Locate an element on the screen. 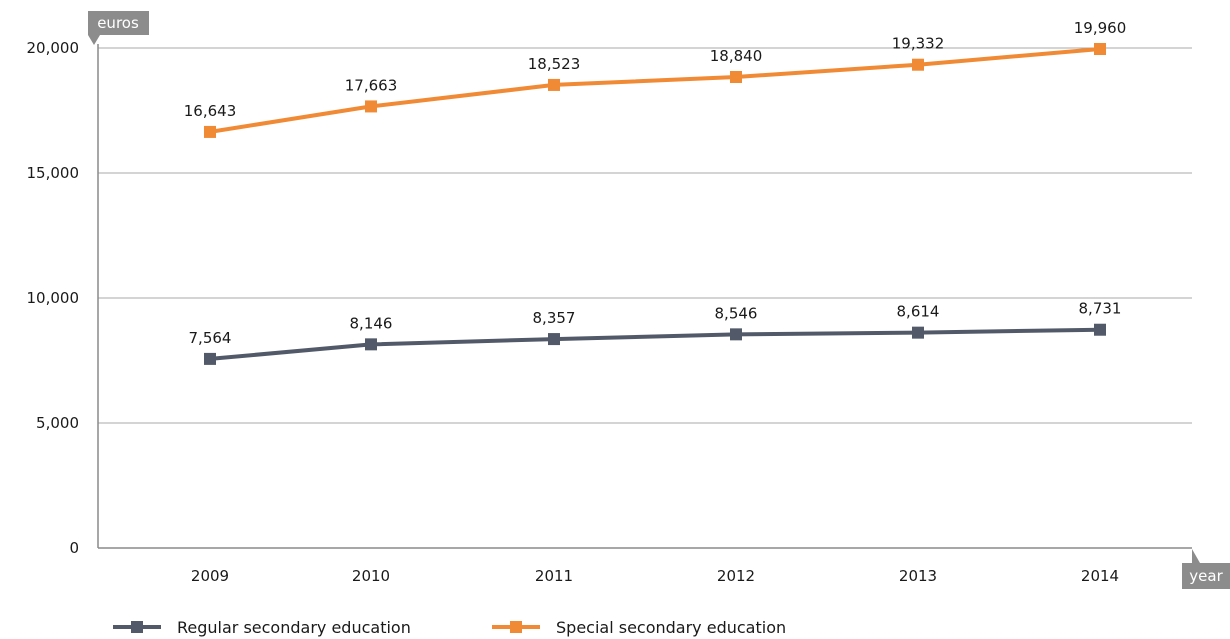 The height and width of the screenshot is (639, 1230). y-tick-label: 5,000 is located at coordinates (57, 423).